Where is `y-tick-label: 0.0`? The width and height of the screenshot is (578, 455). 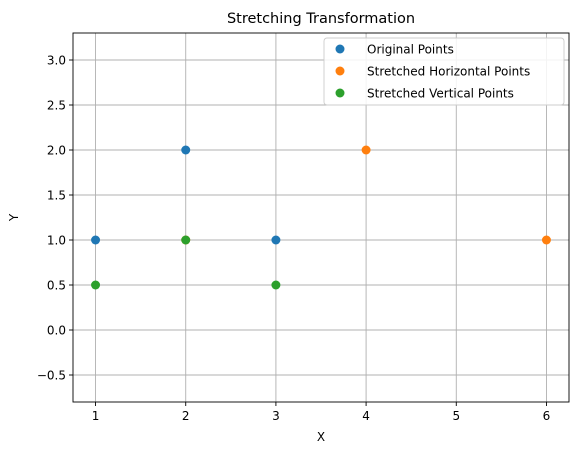
y-tick-label: 0.0 is located at coordinates (56, 330).